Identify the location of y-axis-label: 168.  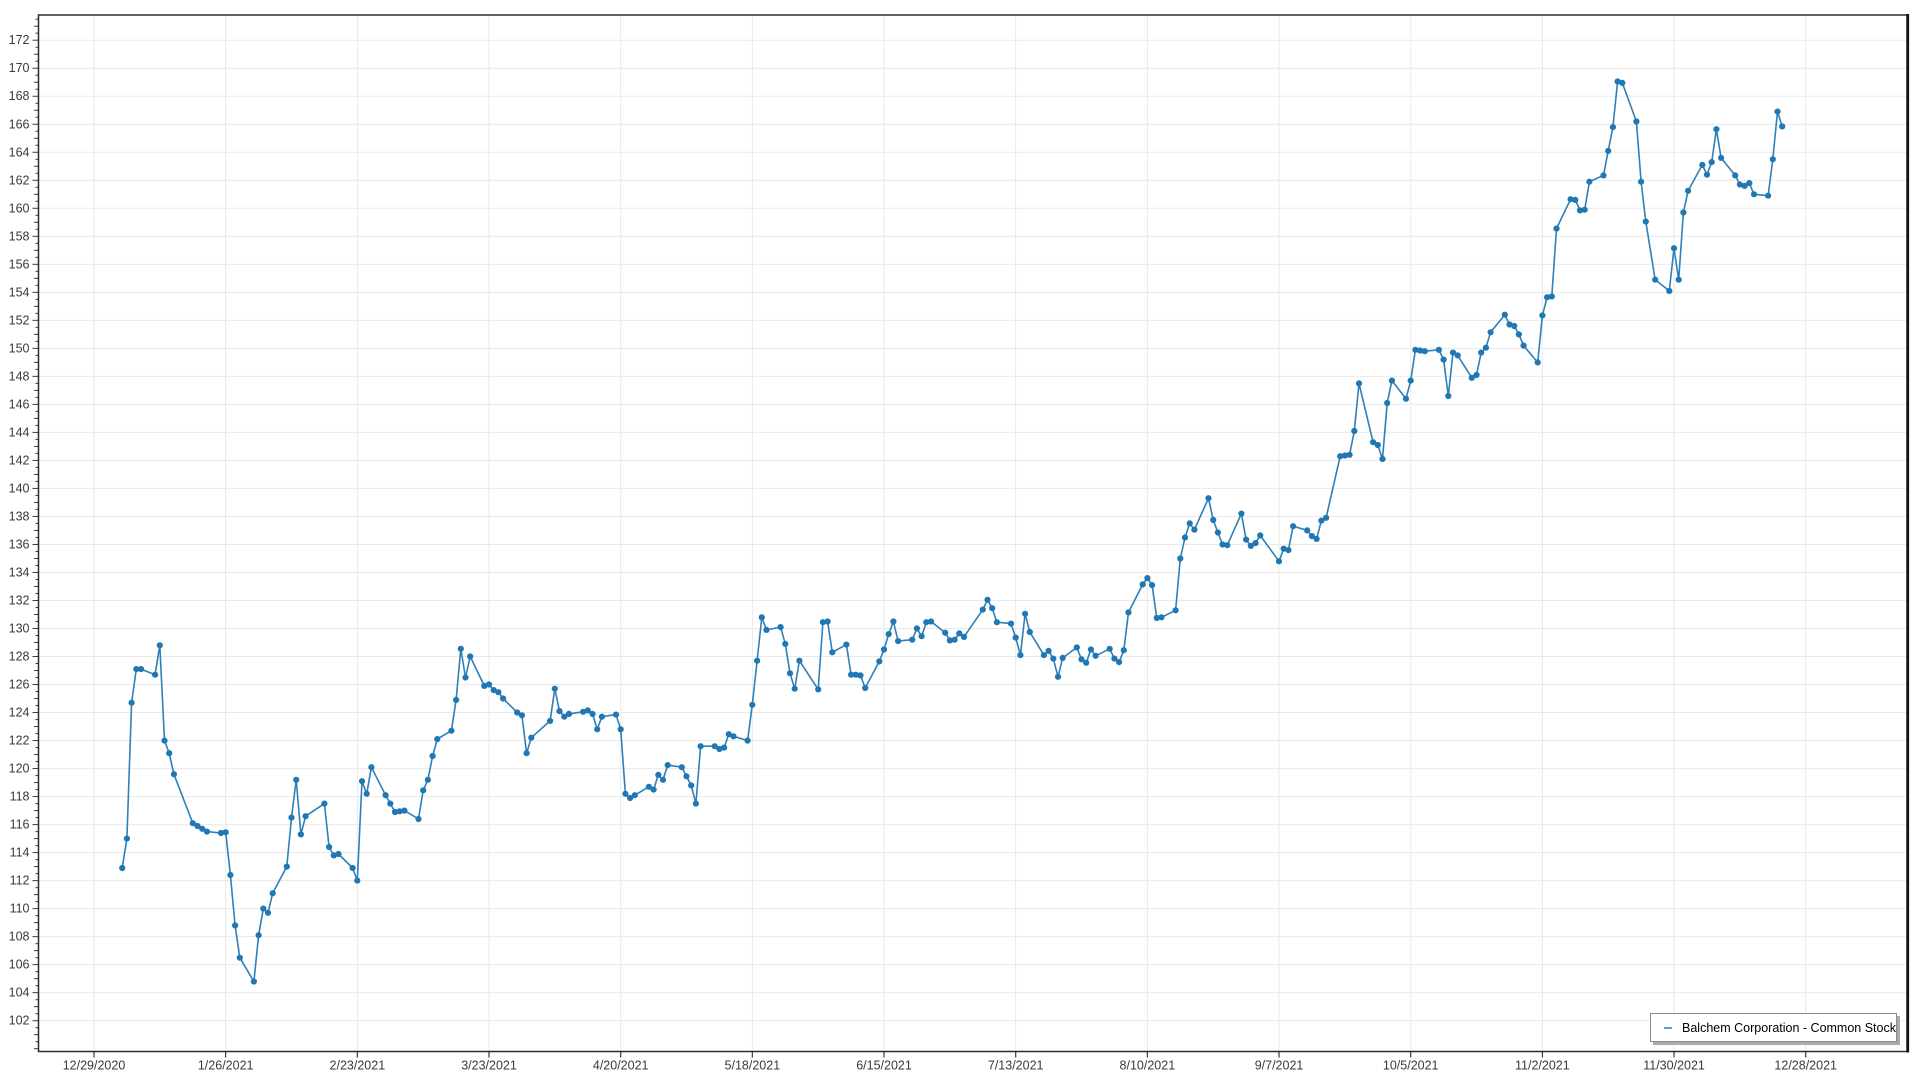
(19, 96).